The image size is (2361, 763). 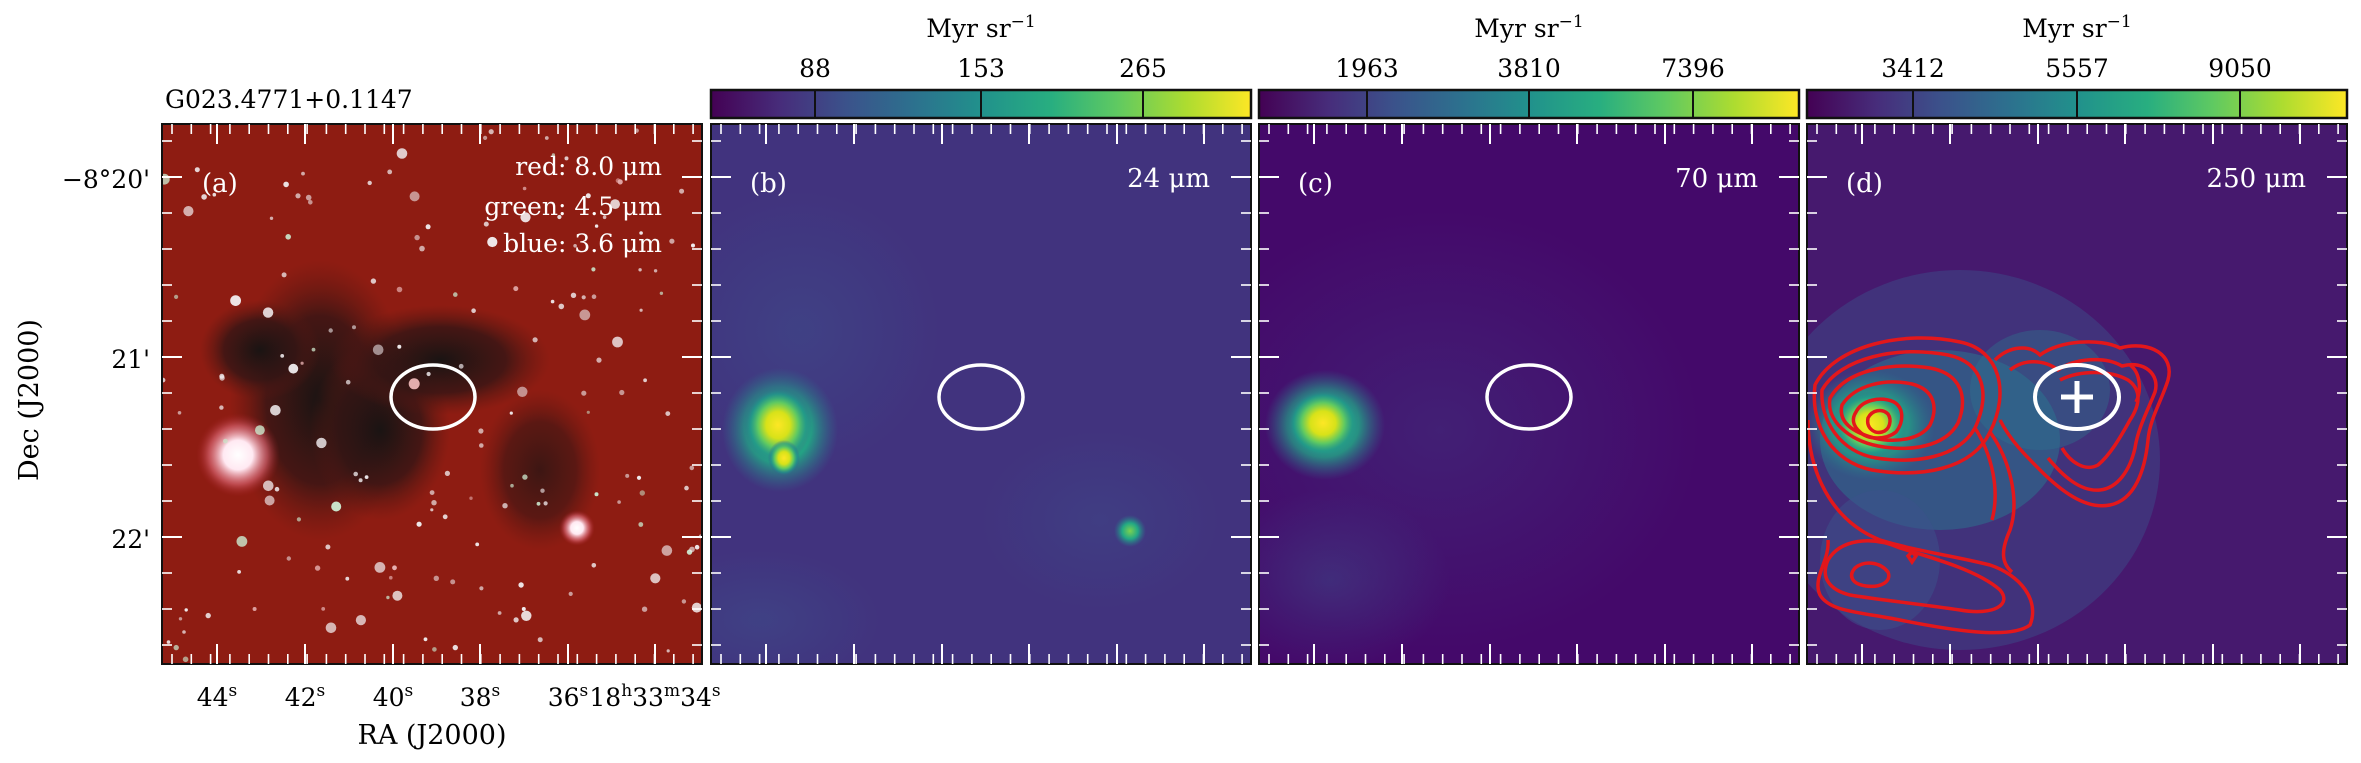 What do you see at coordinates (981, 68) in the screenshot?
I see `colorbar-b-tick-label: 153` at bounding box center [981, 68].